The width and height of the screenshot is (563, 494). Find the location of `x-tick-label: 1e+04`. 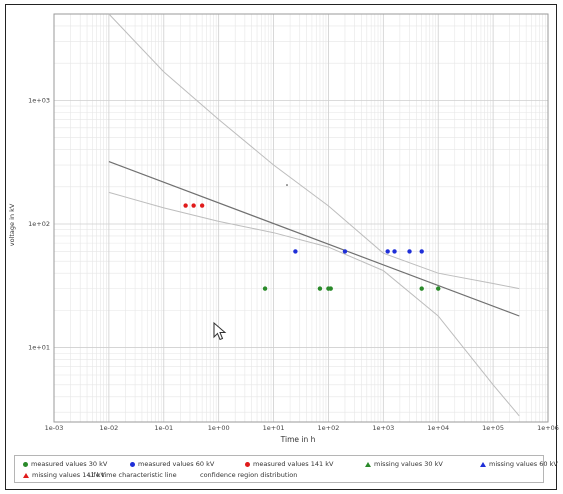

x-tick-label: 1e+04 is located at coordinates (438, 428).